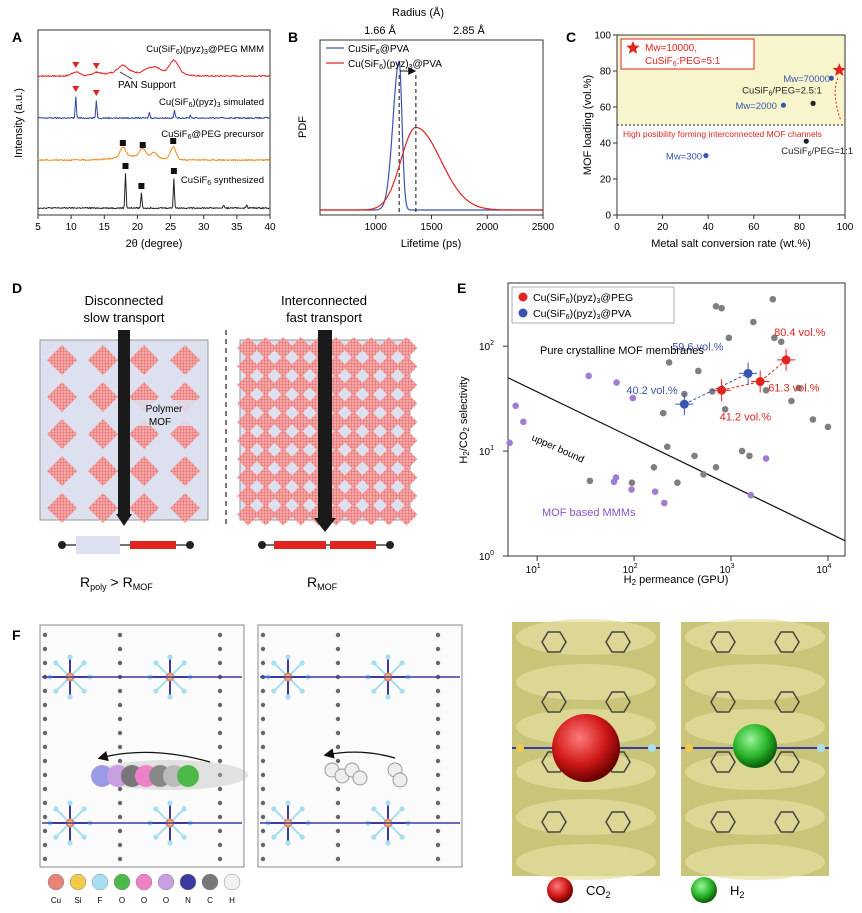  Describe the element at coordinates (161, 49) in the screenshot. I see `label-part: Cu(SiF` at that location.